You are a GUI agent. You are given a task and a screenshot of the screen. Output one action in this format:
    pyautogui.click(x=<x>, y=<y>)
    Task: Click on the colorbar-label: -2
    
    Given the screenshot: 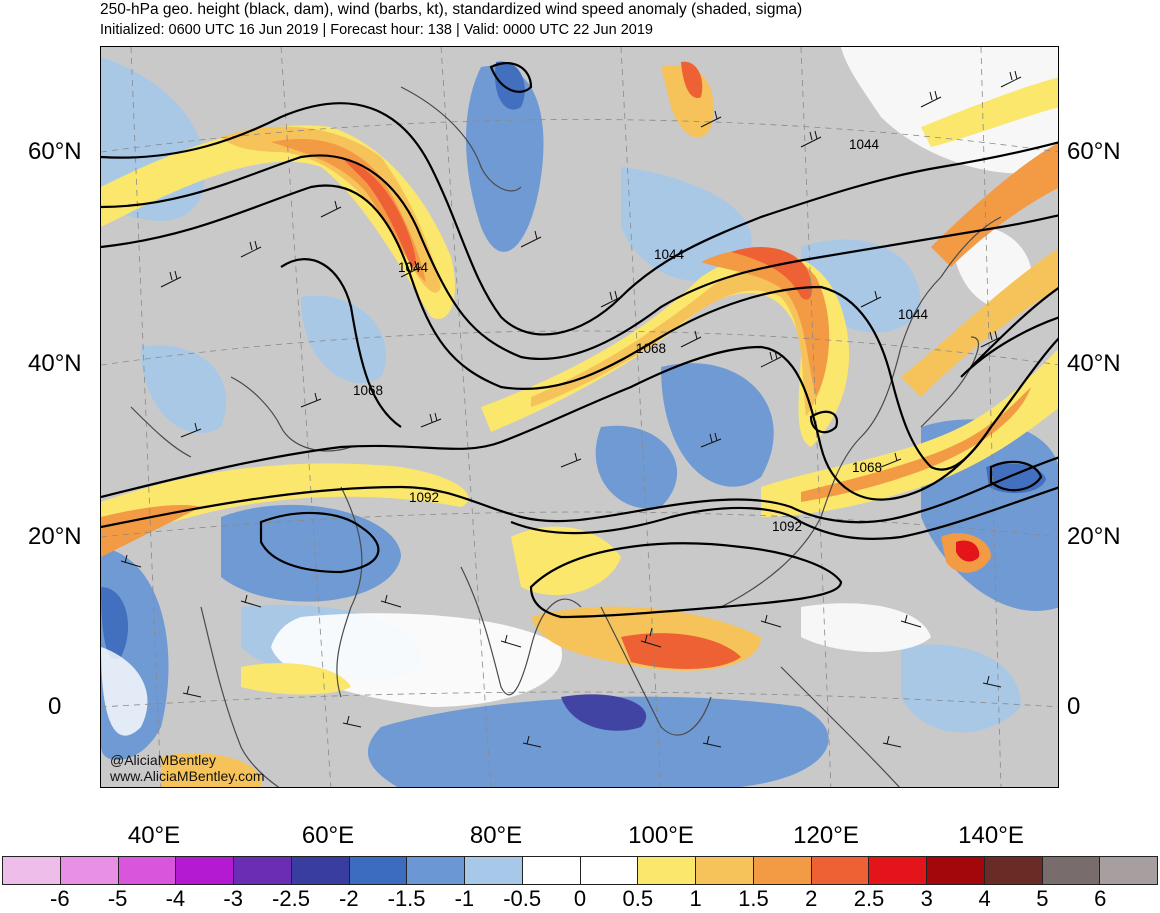 What is the action you would take?
    pyautogui.click(x=349, y=898)
    